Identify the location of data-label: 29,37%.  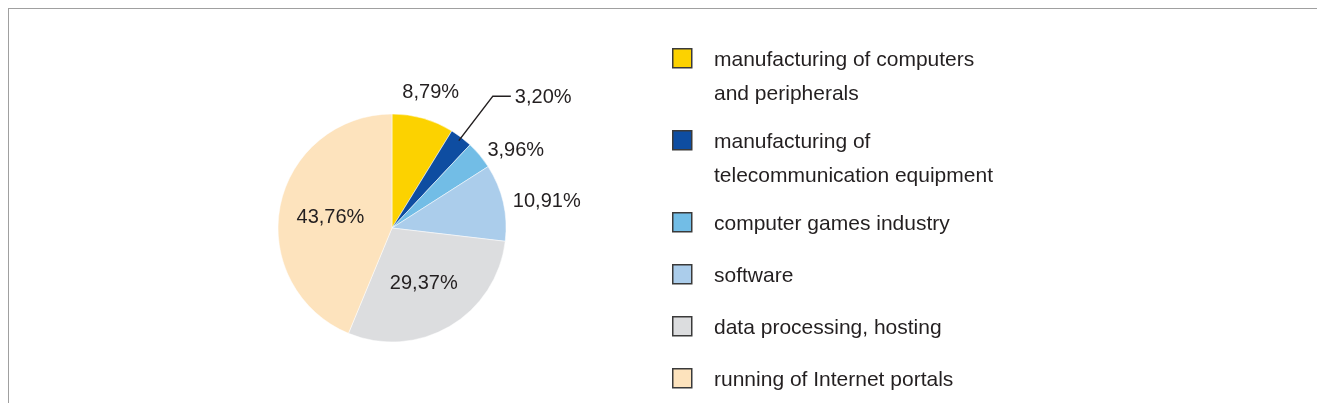
(423, 282).